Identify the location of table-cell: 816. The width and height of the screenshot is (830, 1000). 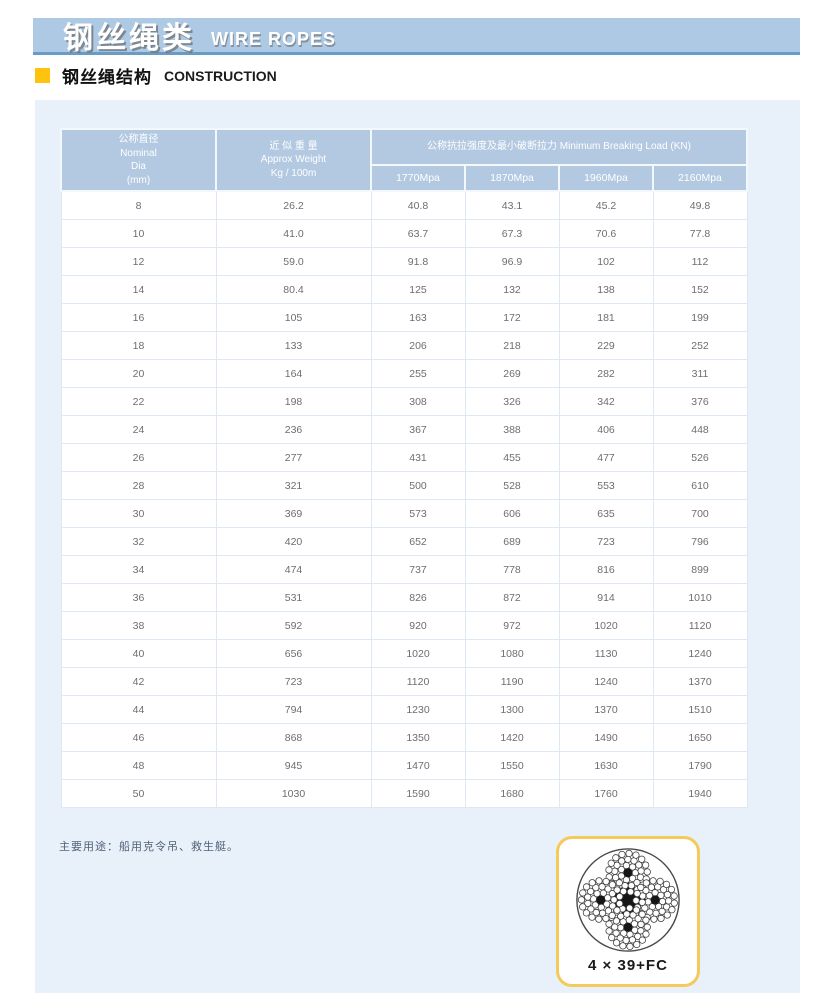
(606, 569).